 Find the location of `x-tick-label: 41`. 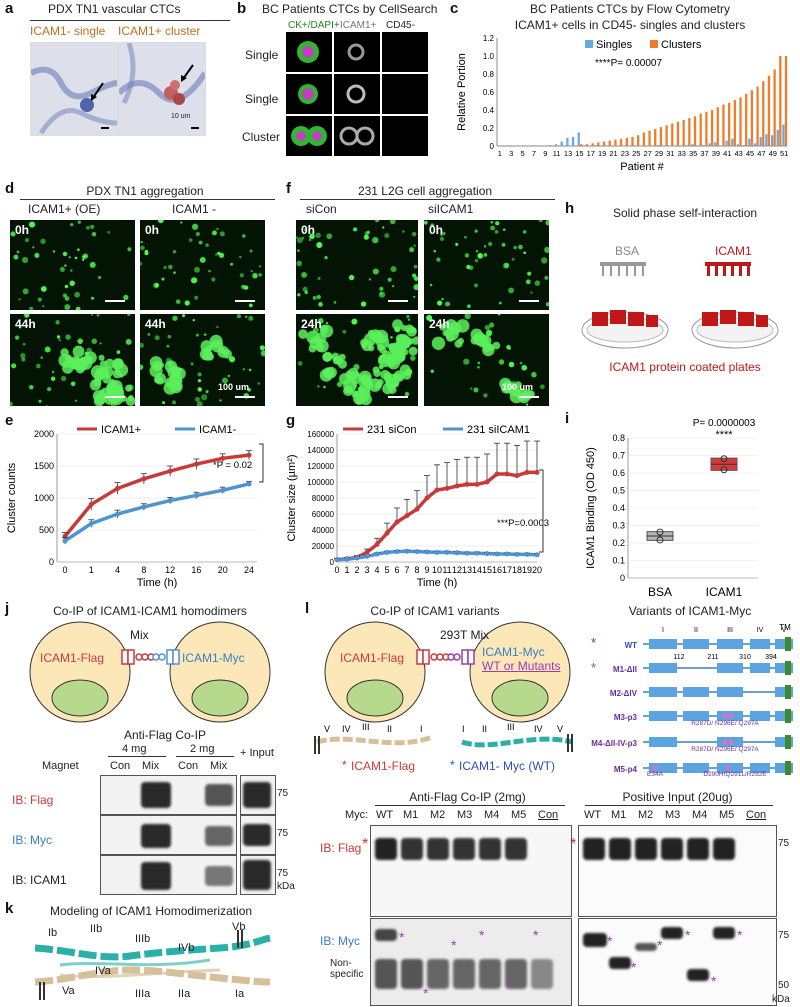

x-tick-label: 41 is located at coordinates (727, 153).